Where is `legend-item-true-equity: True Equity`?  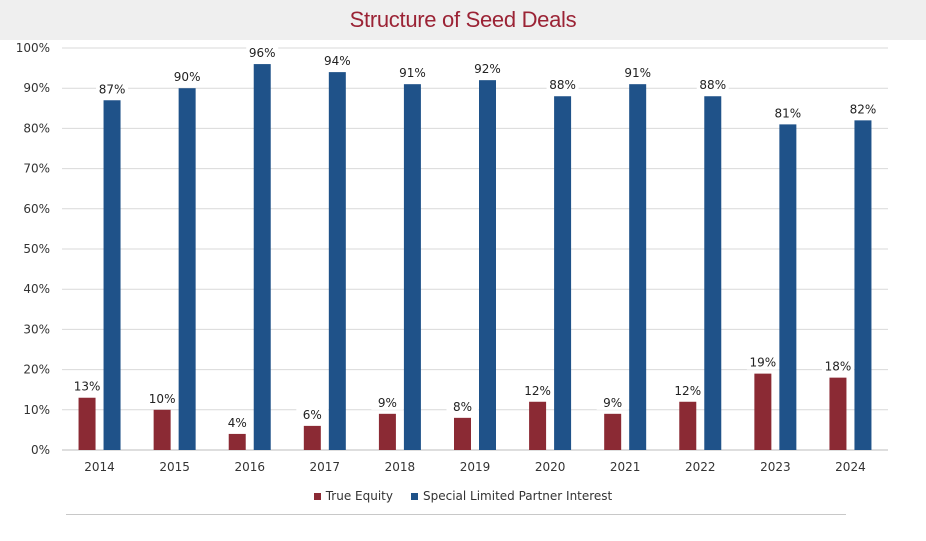 legend-item-true-equity: True Equity is located at coordinates (353, 496).